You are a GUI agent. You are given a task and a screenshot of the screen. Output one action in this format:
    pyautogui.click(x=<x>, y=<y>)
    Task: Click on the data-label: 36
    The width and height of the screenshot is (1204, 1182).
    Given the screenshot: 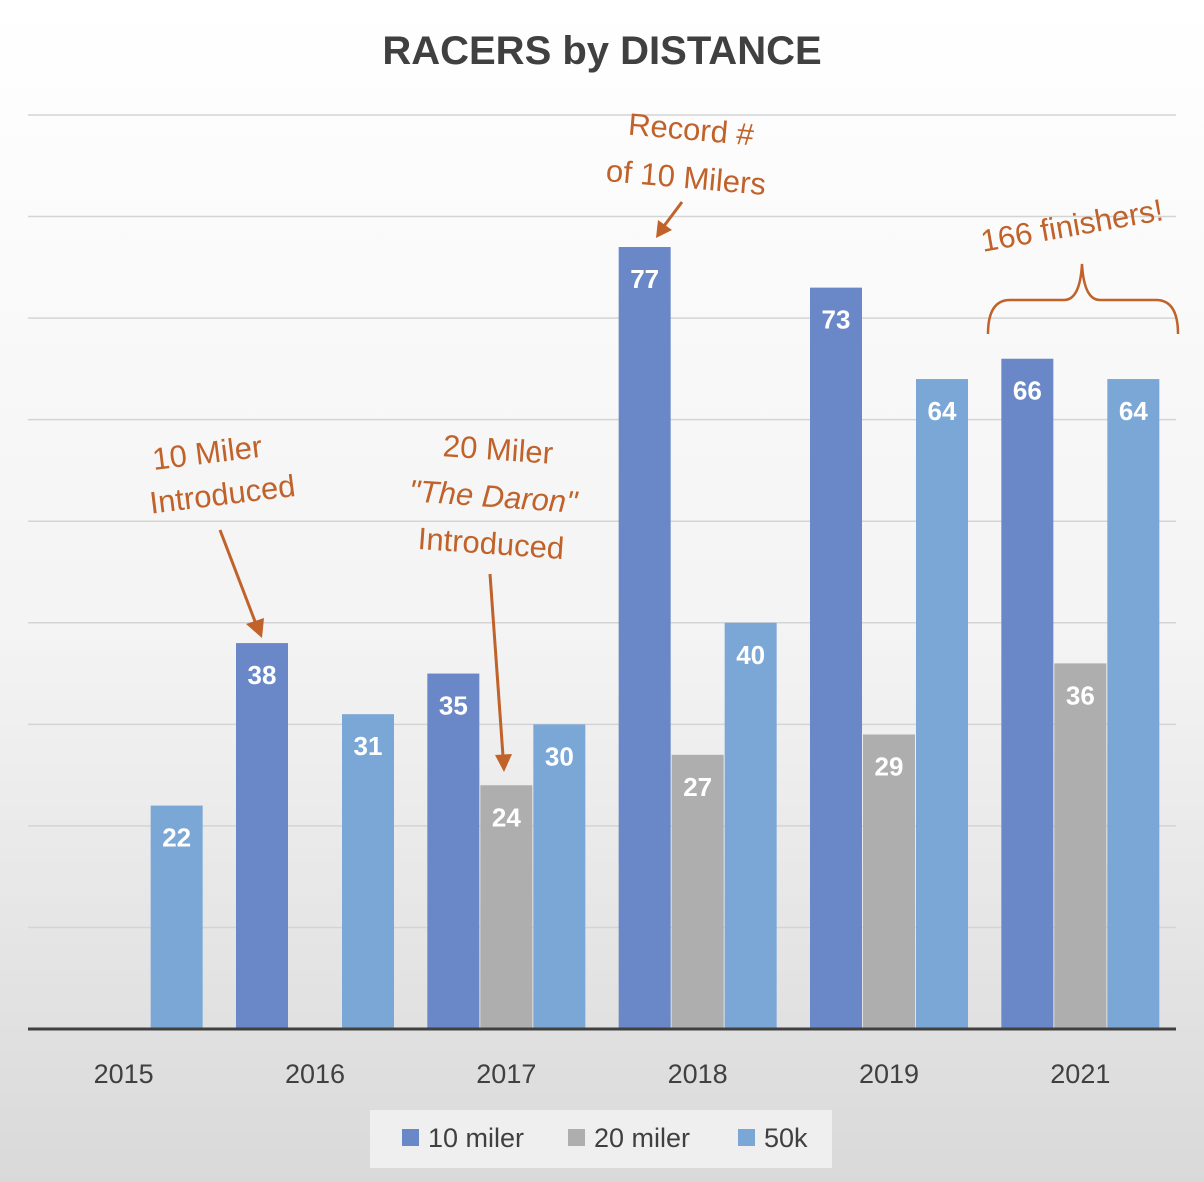 What is the action you would take?
    pyautogui.click(x=1080, y=695)
    